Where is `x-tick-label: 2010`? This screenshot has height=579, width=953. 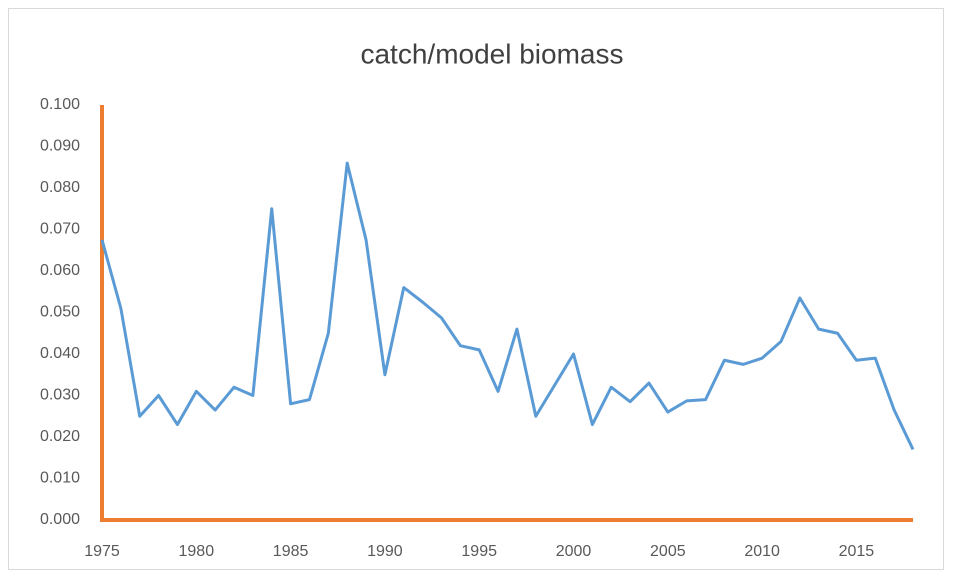 x-tick-label: 2010 is located at coordinates (762, 551).